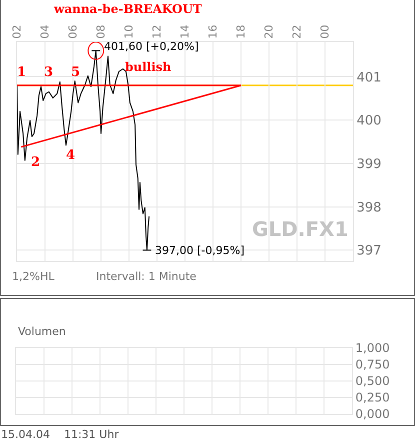 The height and width of the screenshot is (442, 415). What do you see at coordinates (300, 229) in the screenshot?
I see `annotation: GLD.FX1` at bounding box center [300, 229].